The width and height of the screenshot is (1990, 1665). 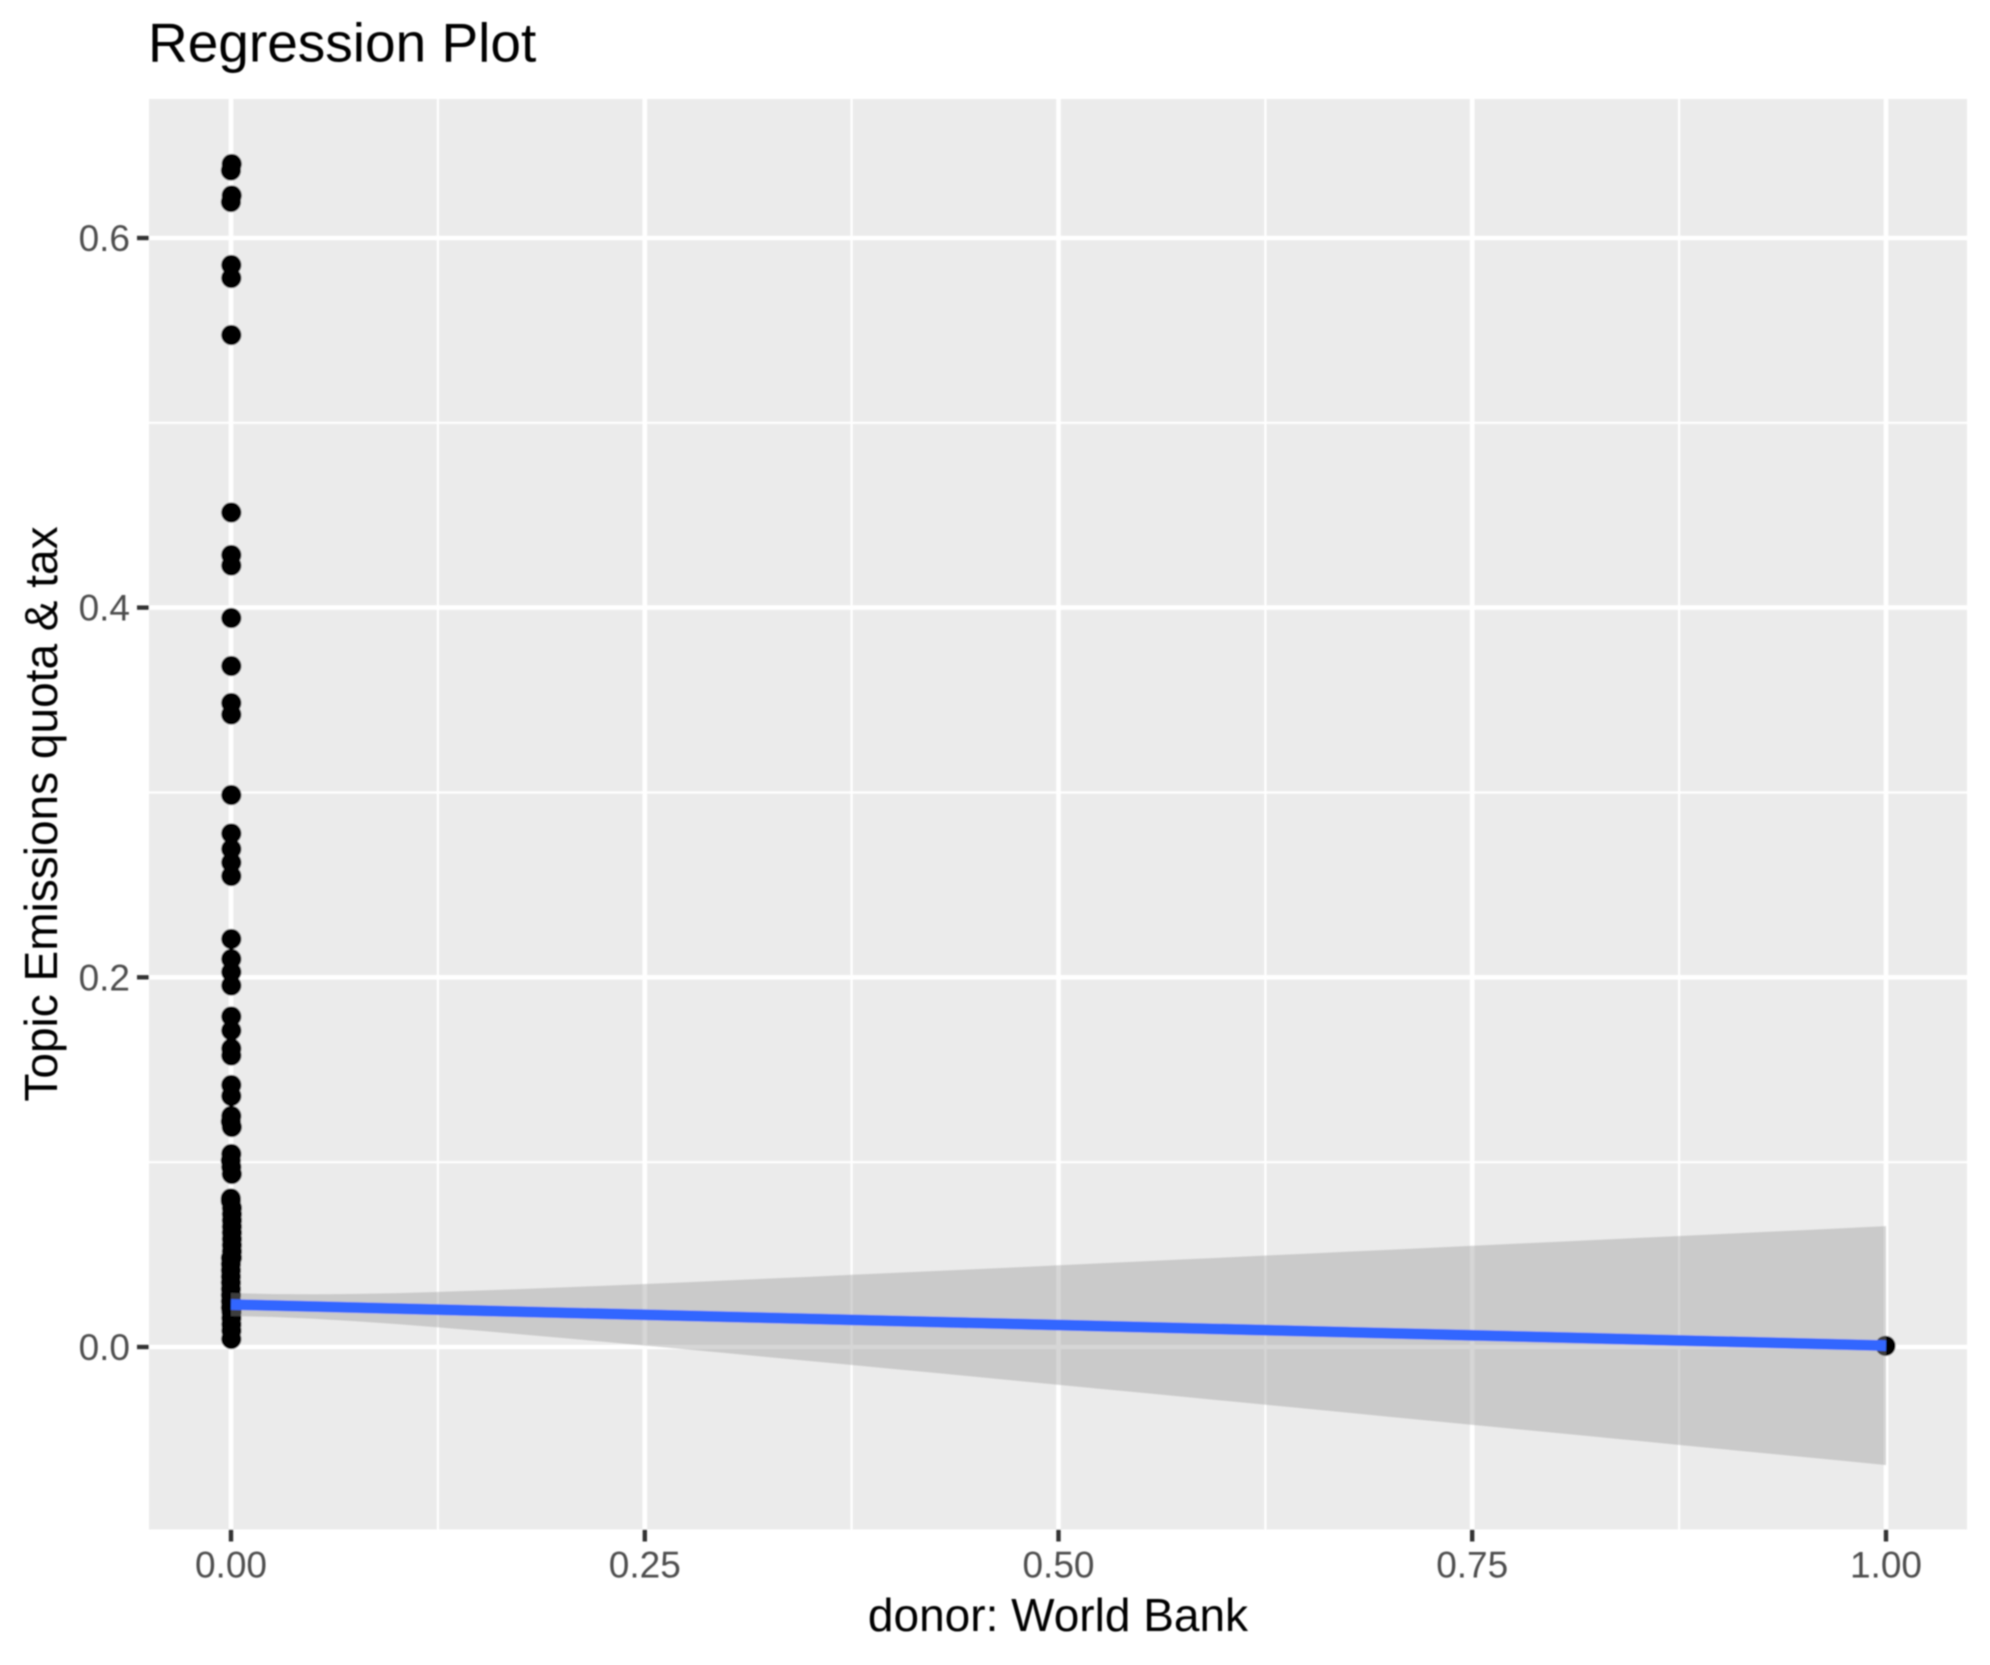 What do you see at coordinates (342, 43) in the screenshot?
I see `svg-text: Regression Plot` at bounding box center [342, 43].